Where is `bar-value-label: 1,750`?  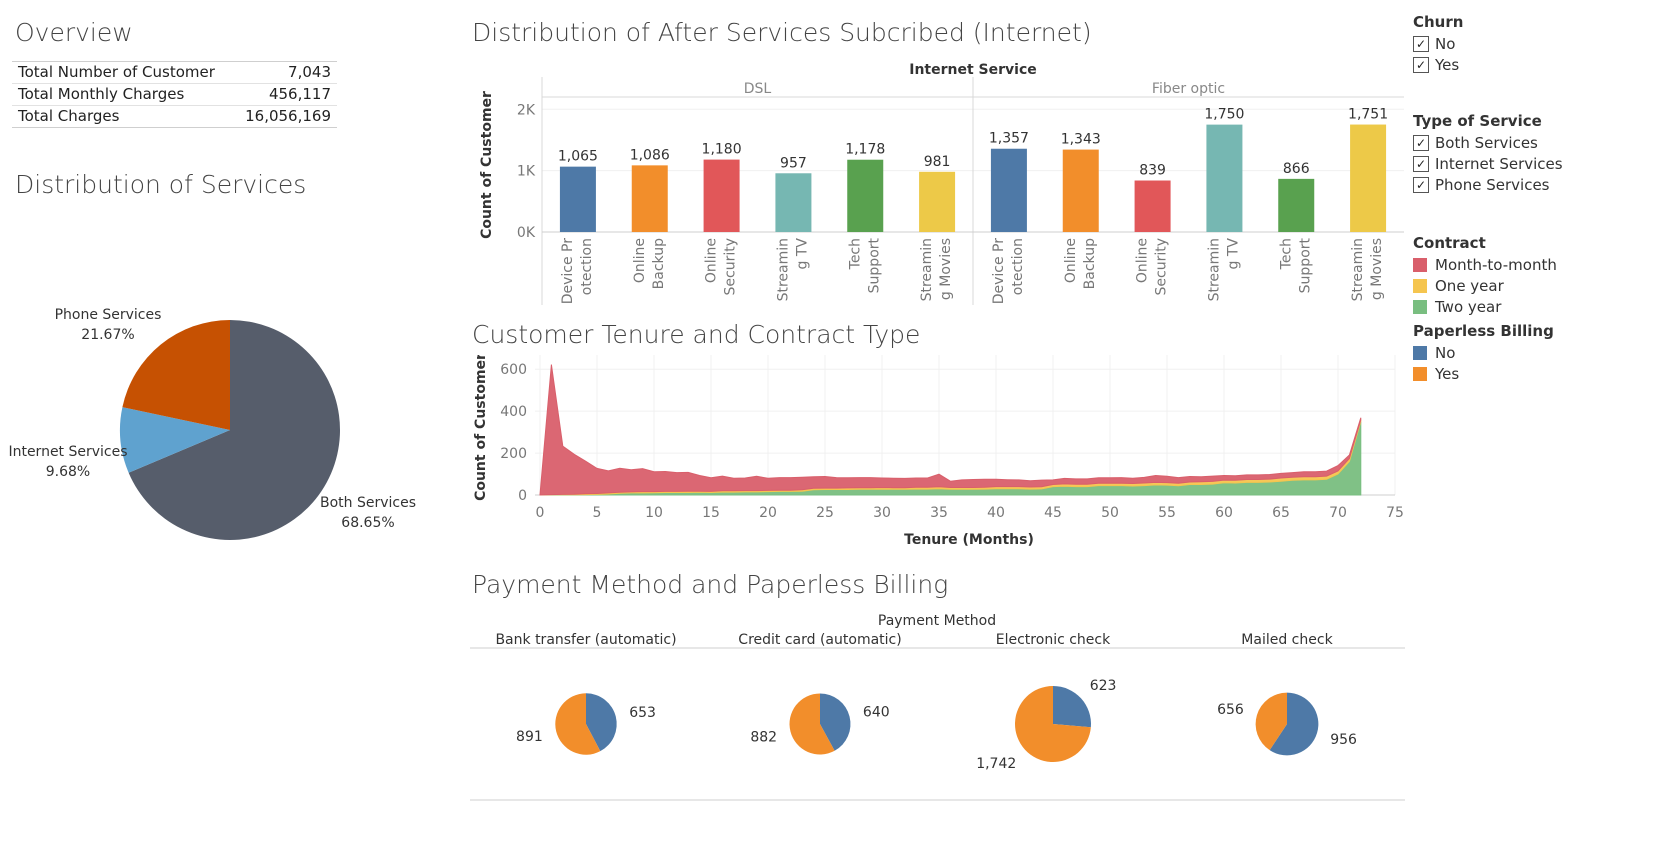 bar-value-label: 1,750 is located at coordinates (1224, 115).